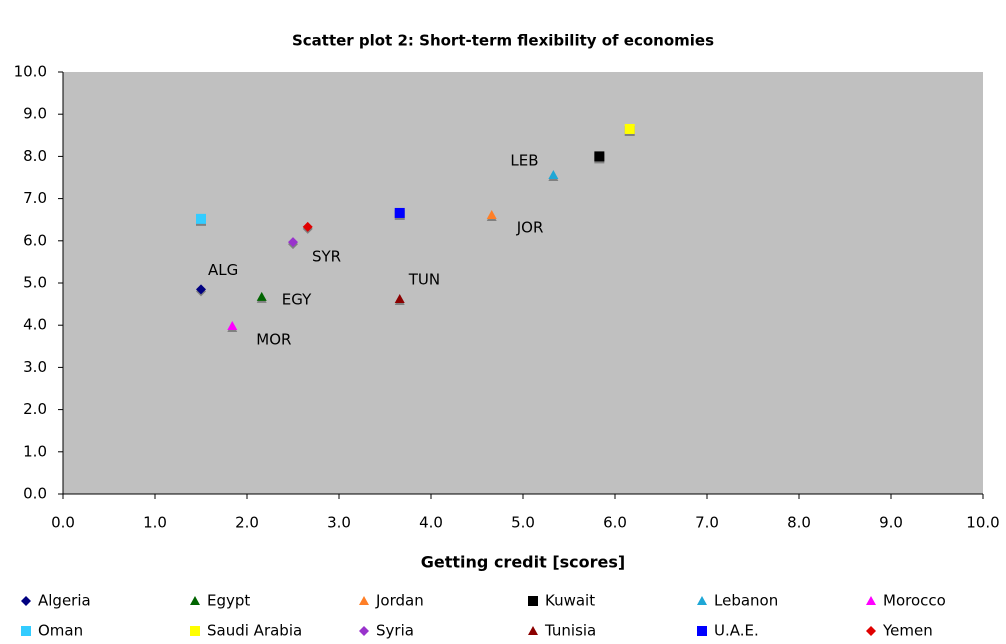 The image size is (1006, 644). What do you see at coordinates (907, 631) in the screenshot?
I see `legend-label: Yemen` at bounding box center [907, 631].